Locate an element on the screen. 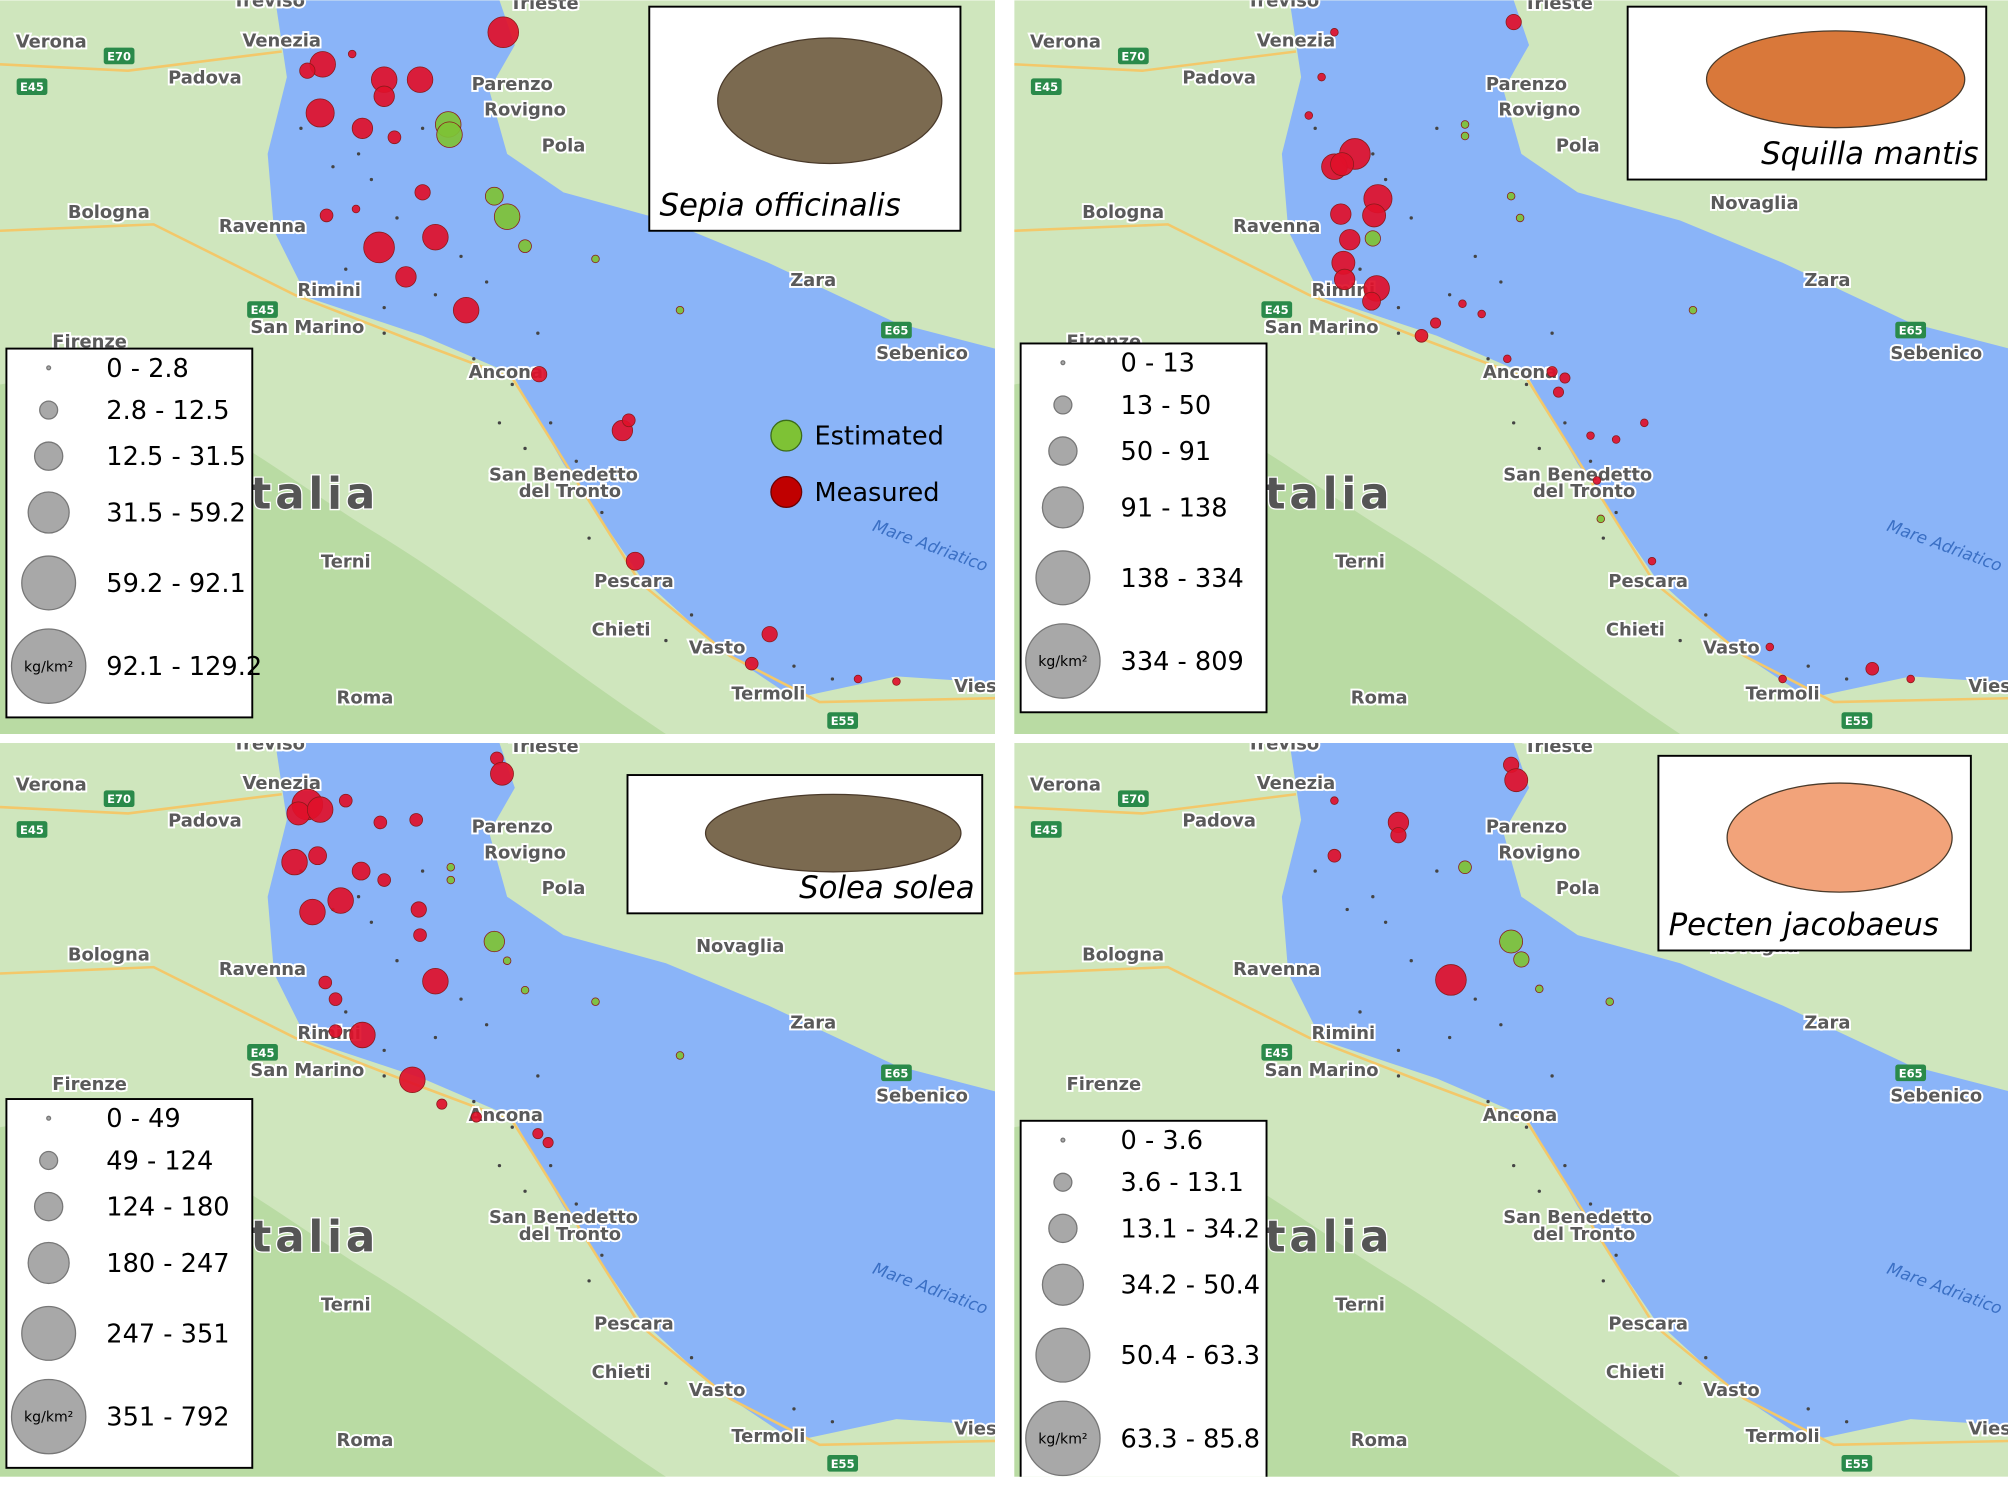 Image resolution: width=2008 pixels, height=1495 pixels. place-label: Novaglia is located at coordinates (1754, 203).